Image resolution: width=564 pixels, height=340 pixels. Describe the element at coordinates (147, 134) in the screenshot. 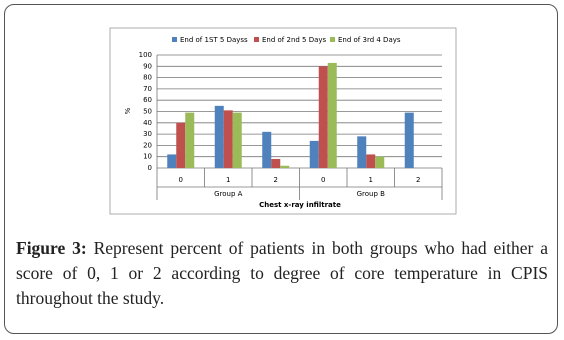

I see `y-tick-label: 30` at that location.